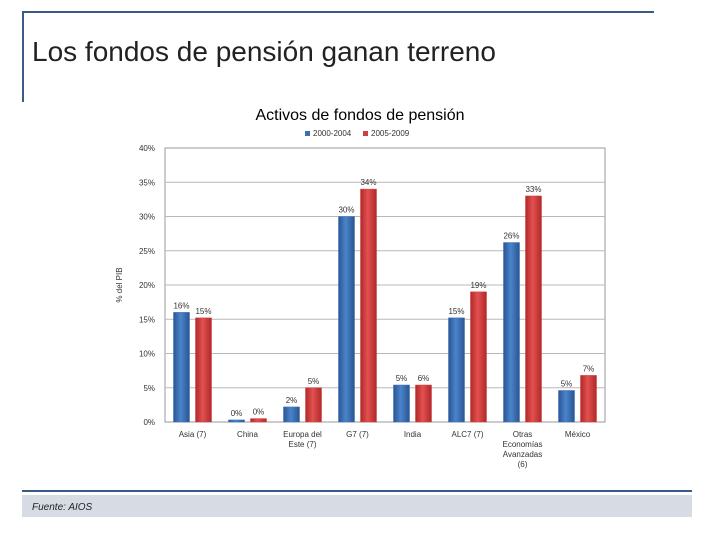 This screenshot has width=720, height=540. What do you see at coordinates (119, 284) in the screenshot?
I see `y-axis-label: % del PIB` at bounding box center [119, 284].